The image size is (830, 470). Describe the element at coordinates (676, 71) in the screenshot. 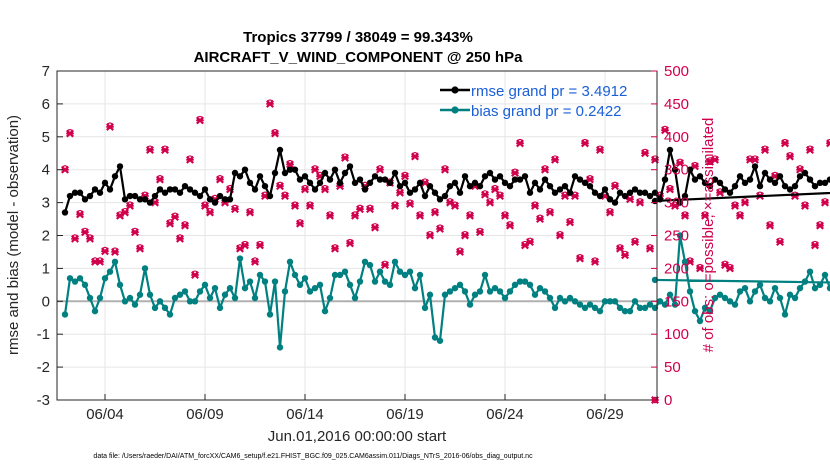

I see `y-right-tick-label-10: 500` at that location.